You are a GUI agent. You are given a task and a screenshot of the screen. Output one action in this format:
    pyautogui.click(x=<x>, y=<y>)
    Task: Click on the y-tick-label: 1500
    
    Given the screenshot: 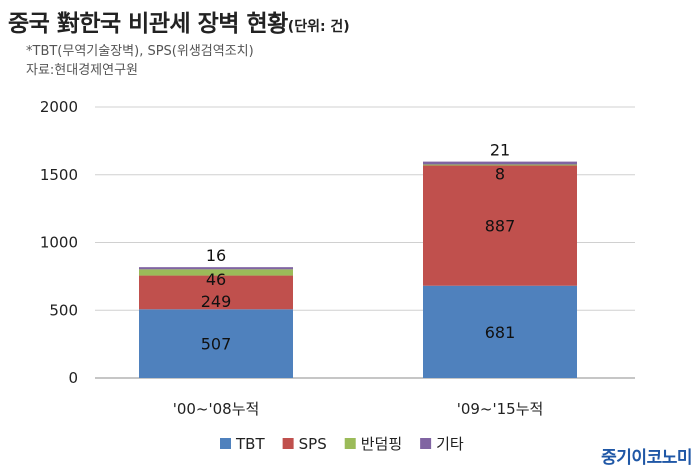 What is the action you would take?
    pyautogui.click(x=59, y=175)
    